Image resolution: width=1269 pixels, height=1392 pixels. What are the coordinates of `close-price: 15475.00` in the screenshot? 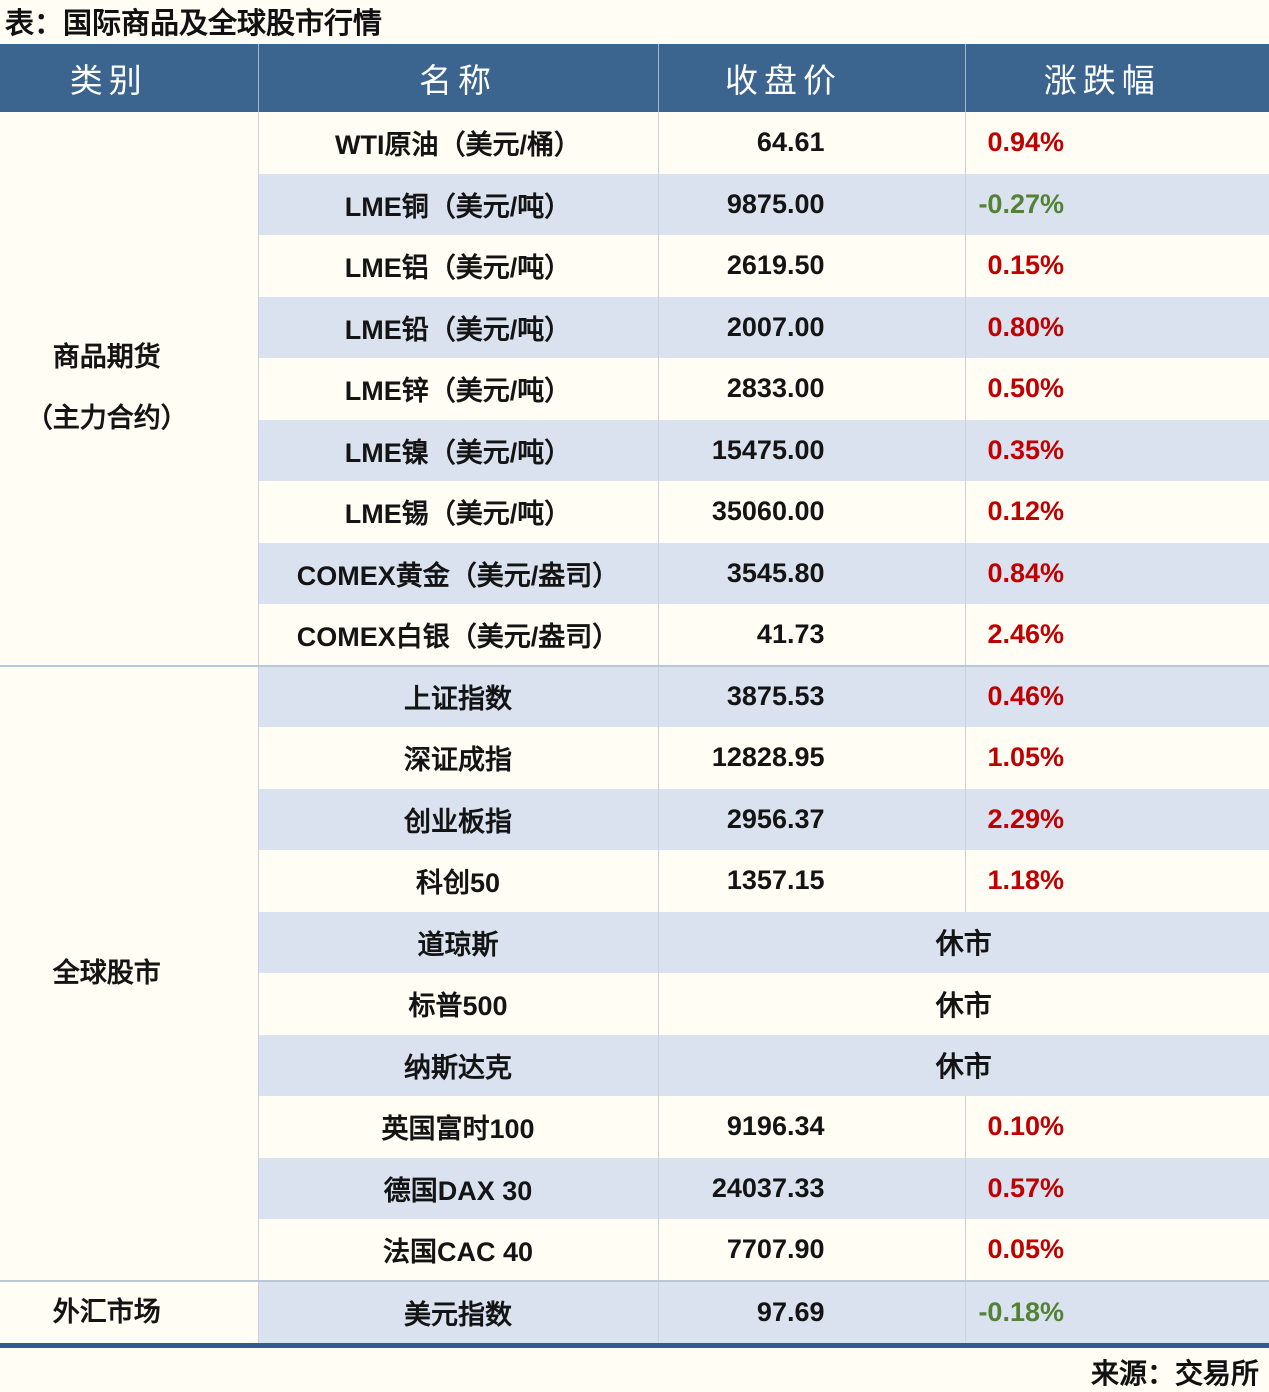 It's located at (811, 450).